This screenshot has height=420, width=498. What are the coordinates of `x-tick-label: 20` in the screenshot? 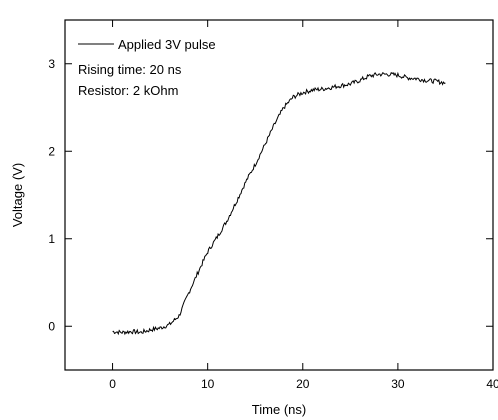 It's located at (303, 384).